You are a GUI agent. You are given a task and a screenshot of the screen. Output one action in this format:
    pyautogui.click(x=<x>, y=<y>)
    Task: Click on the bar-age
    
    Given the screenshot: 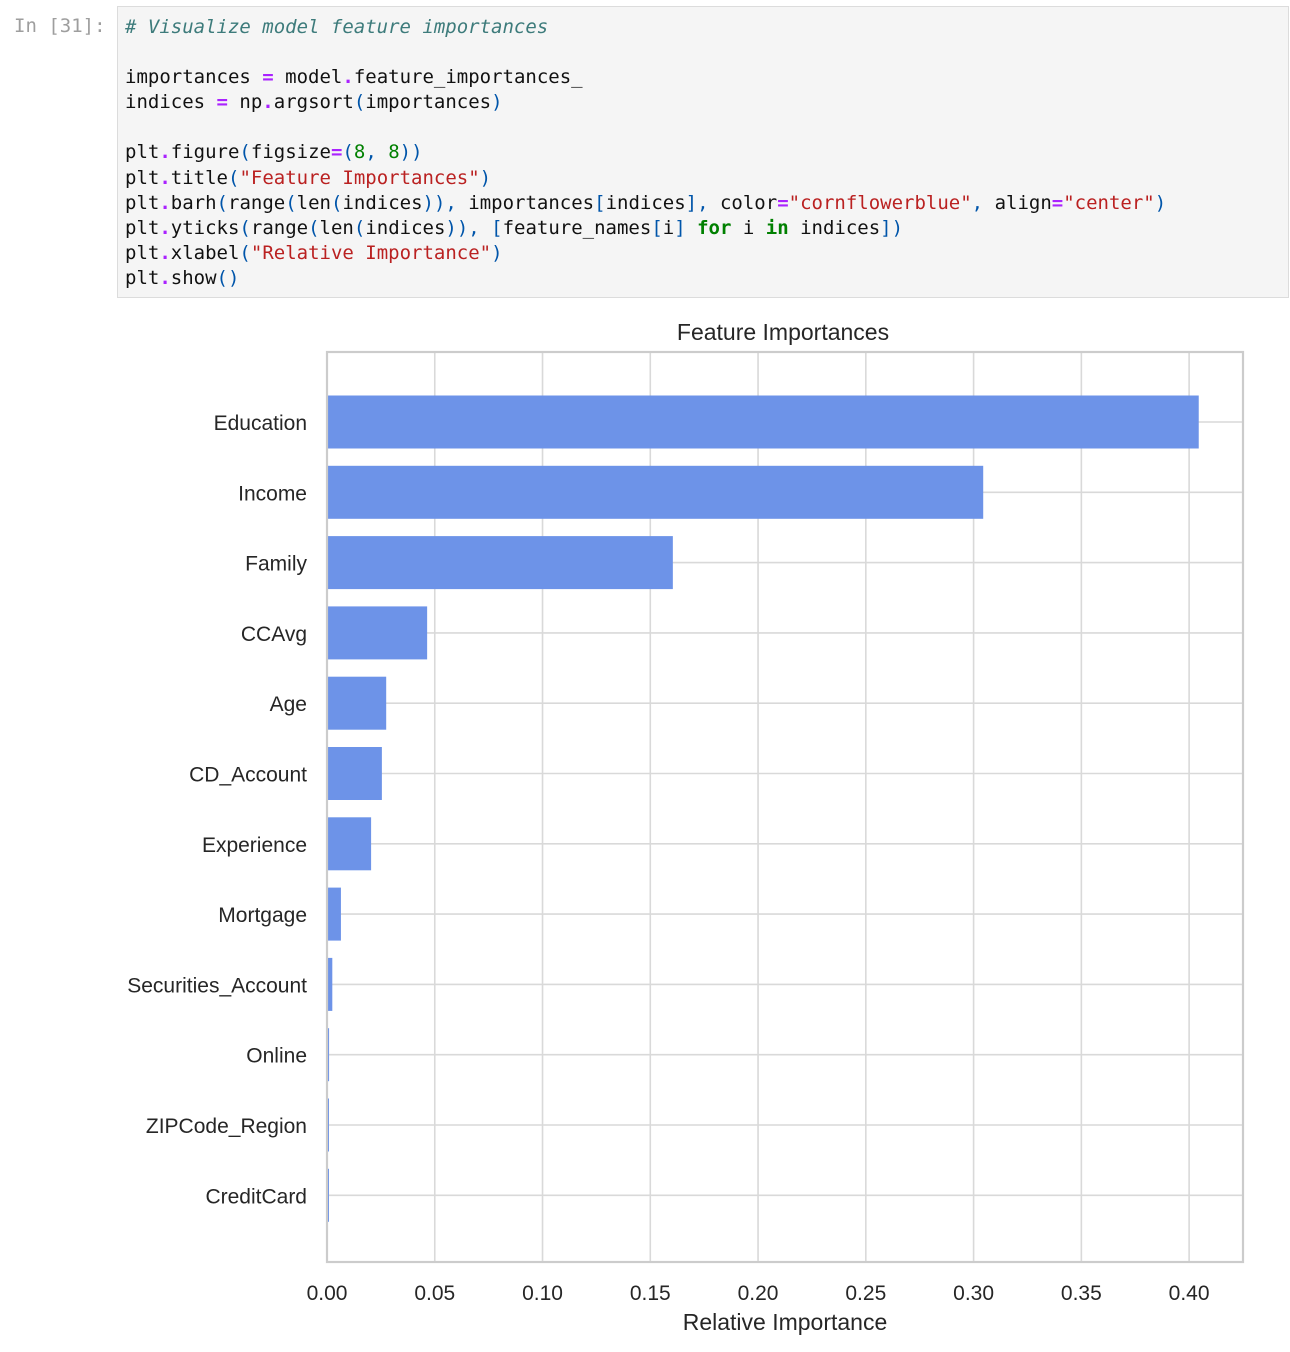 What is the action you would take?
    pyautogui.click(x=357, y=703)
    